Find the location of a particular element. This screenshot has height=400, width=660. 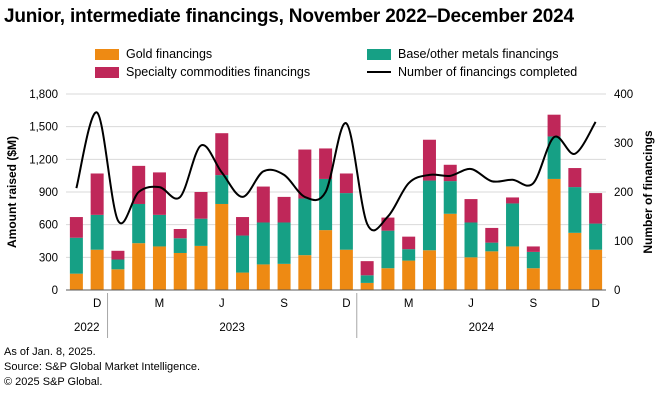

footer-source: Source: S&P Global Market Intelligence. is located at coordinates (102, 367).